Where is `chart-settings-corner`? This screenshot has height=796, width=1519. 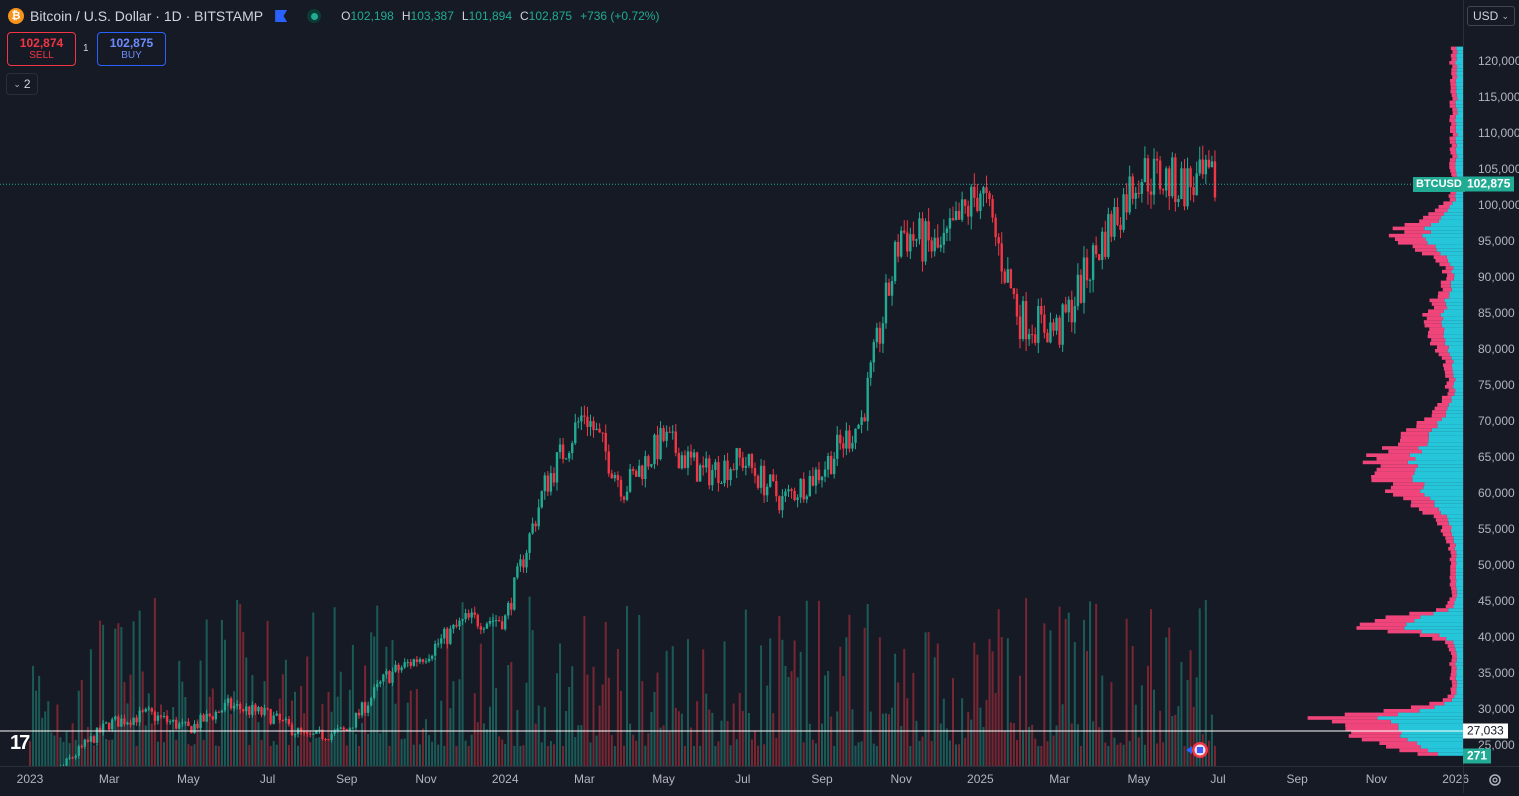 chart-settings-corner is located at coordinates (1491, 779).